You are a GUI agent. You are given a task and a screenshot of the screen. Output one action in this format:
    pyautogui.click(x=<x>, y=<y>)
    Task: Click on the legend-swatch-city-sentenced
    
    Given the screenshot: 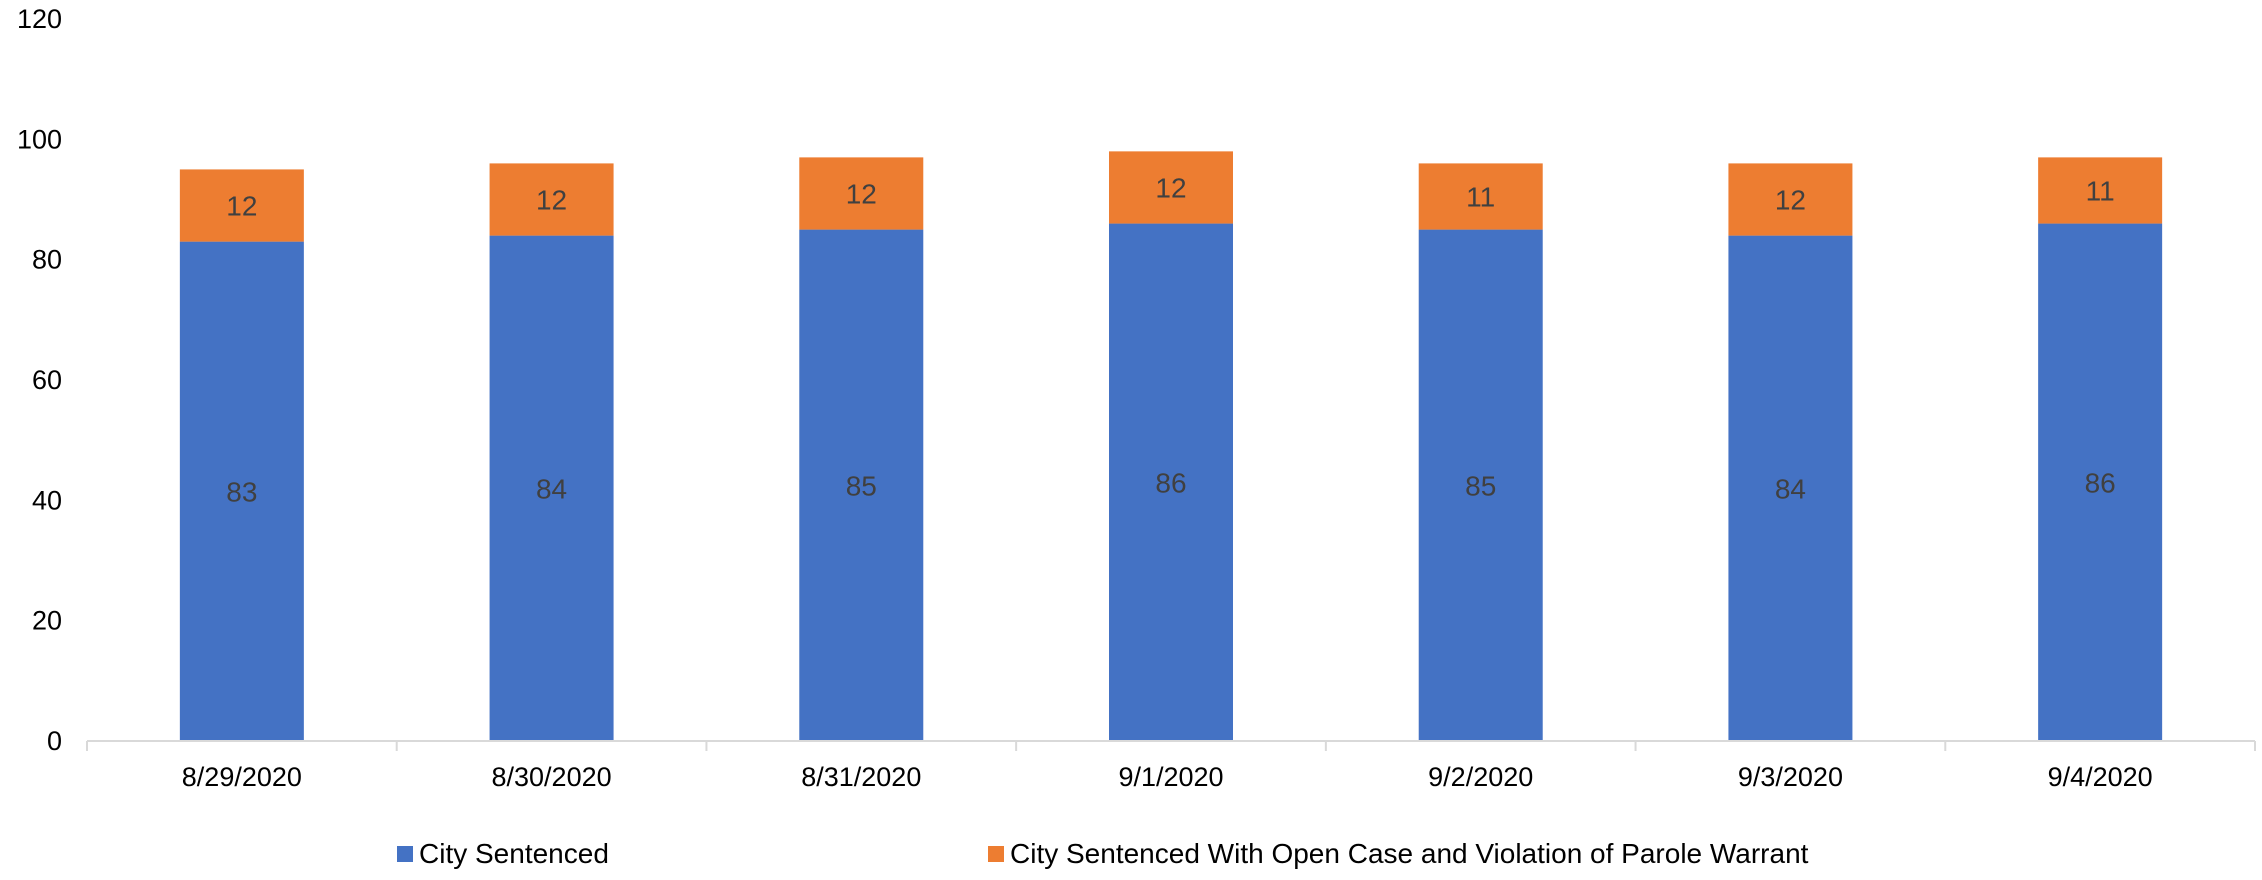 What is the action you would take?
    pyautogui.click(x=405, y=854)
    